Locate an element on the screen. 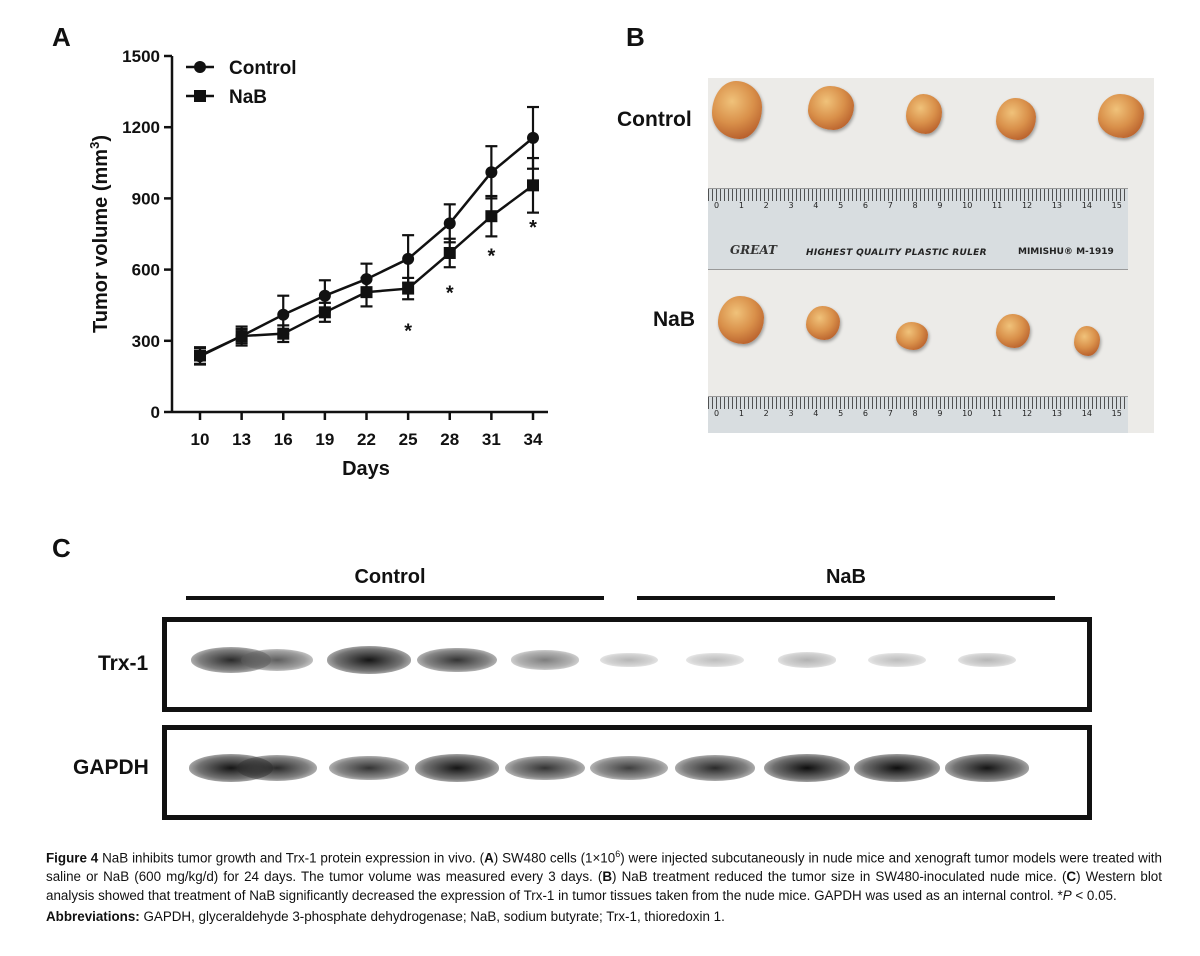 The width and height of the screenshot is (1200, 956). legend-label: NaB is located at coordinates (248, 97).